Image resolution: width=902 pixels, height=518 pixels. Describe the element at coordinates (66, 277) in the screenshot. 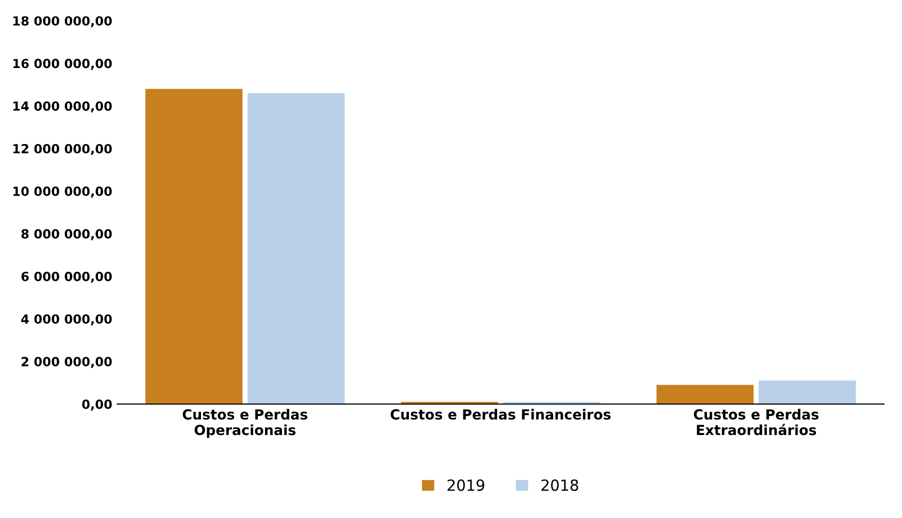

I see `y-tick-label: 6 000 000,00` at that location.